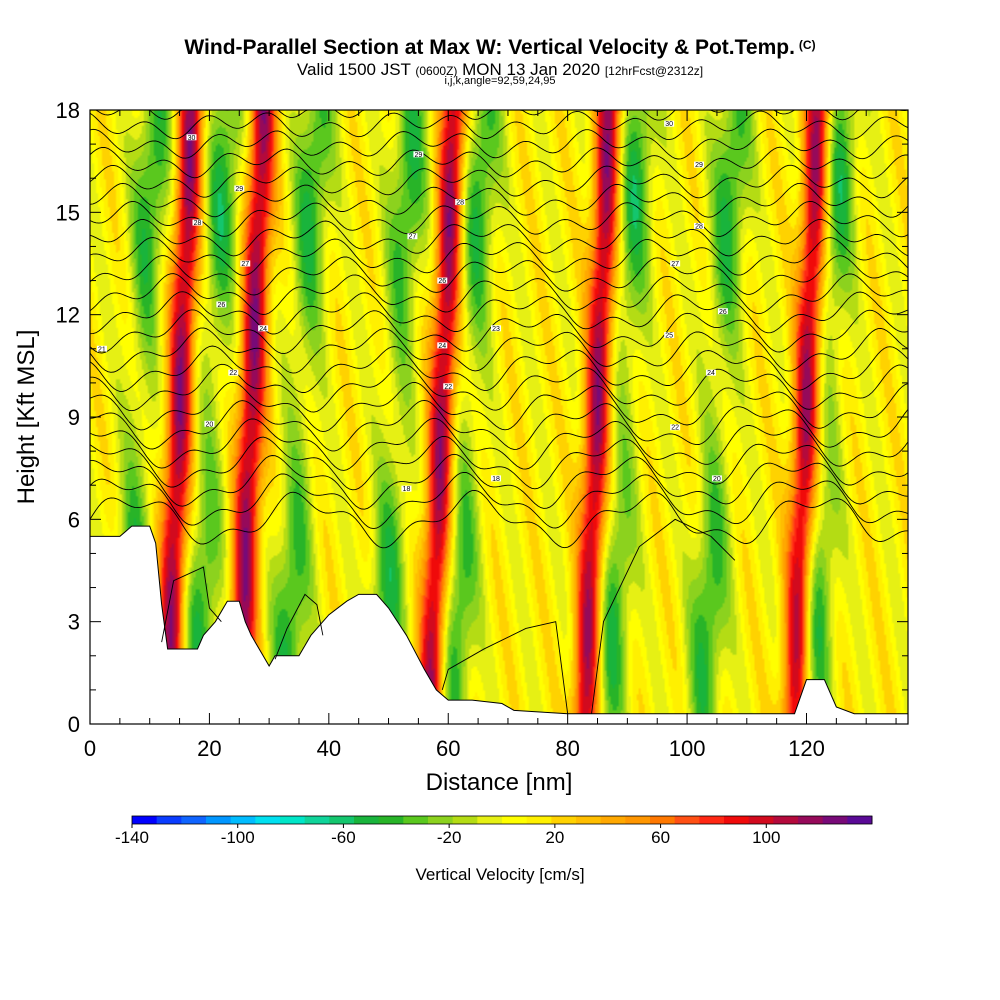 This screenshot has height=1000, width=1000. What do you see at coordinates (654, 71) in the screenshot?
I see `forecast-info: [12hrFcst@2312z]` at bounding box center [654, 71].